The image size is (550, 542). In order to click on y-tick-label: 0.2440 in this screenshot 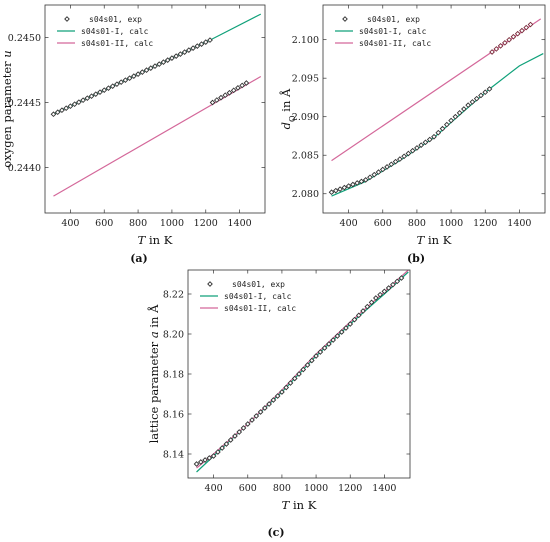, I will do `click(24, 168)`.